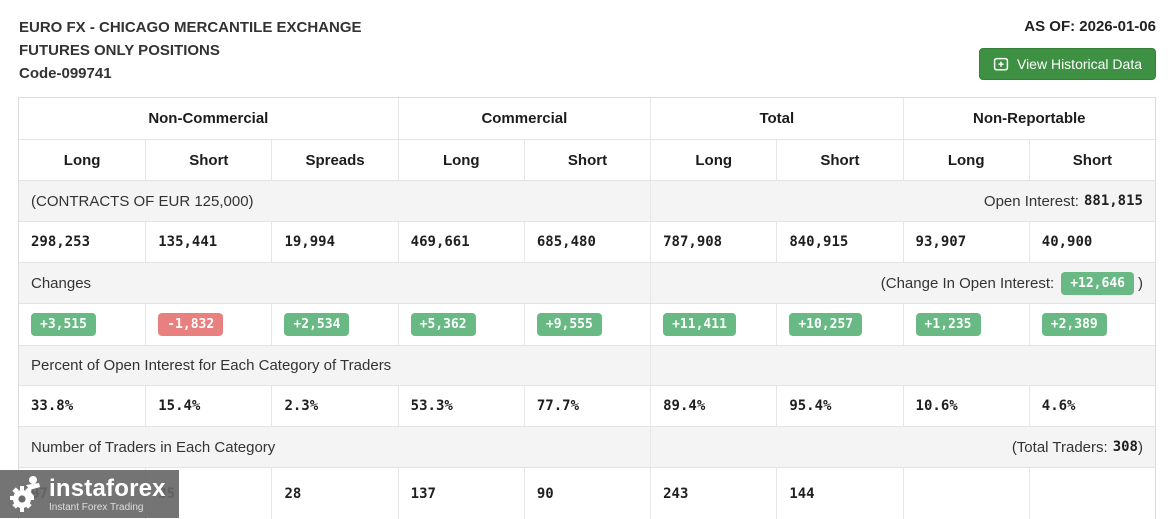 The image size is (1174, 519). Describe the element at coordinates (1090, 26) in the screenshot. I see `as-of-date: AS OF: 2026-01-06` at that location.